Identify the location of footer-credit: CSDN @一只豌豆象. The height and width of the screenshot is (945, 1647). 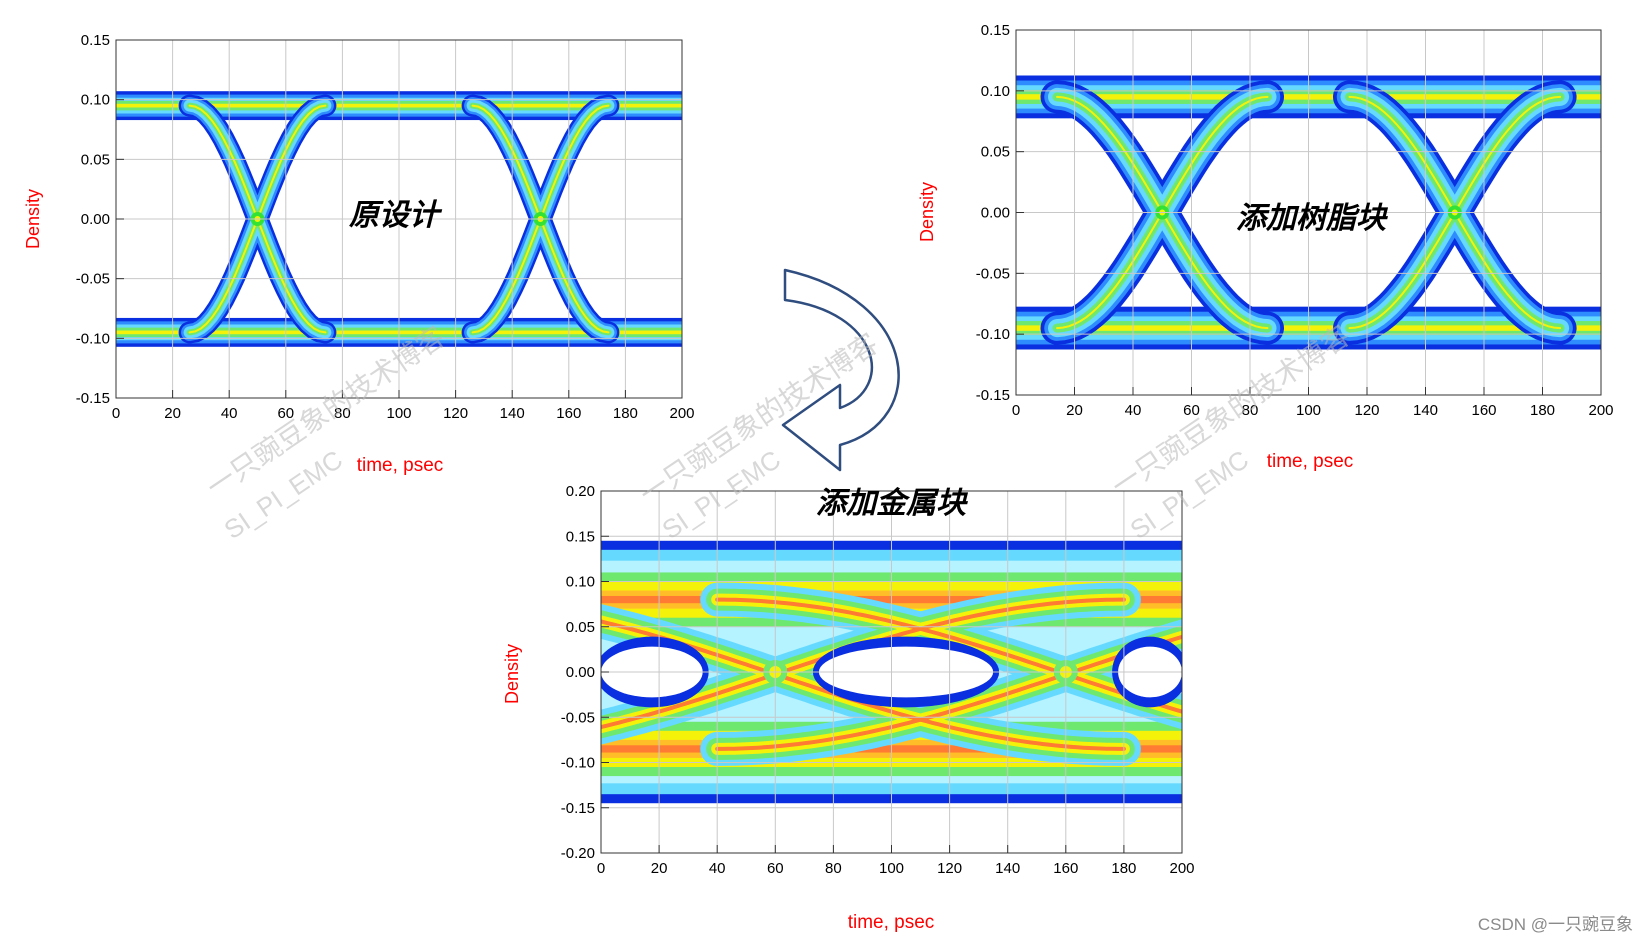
(1555, 924).